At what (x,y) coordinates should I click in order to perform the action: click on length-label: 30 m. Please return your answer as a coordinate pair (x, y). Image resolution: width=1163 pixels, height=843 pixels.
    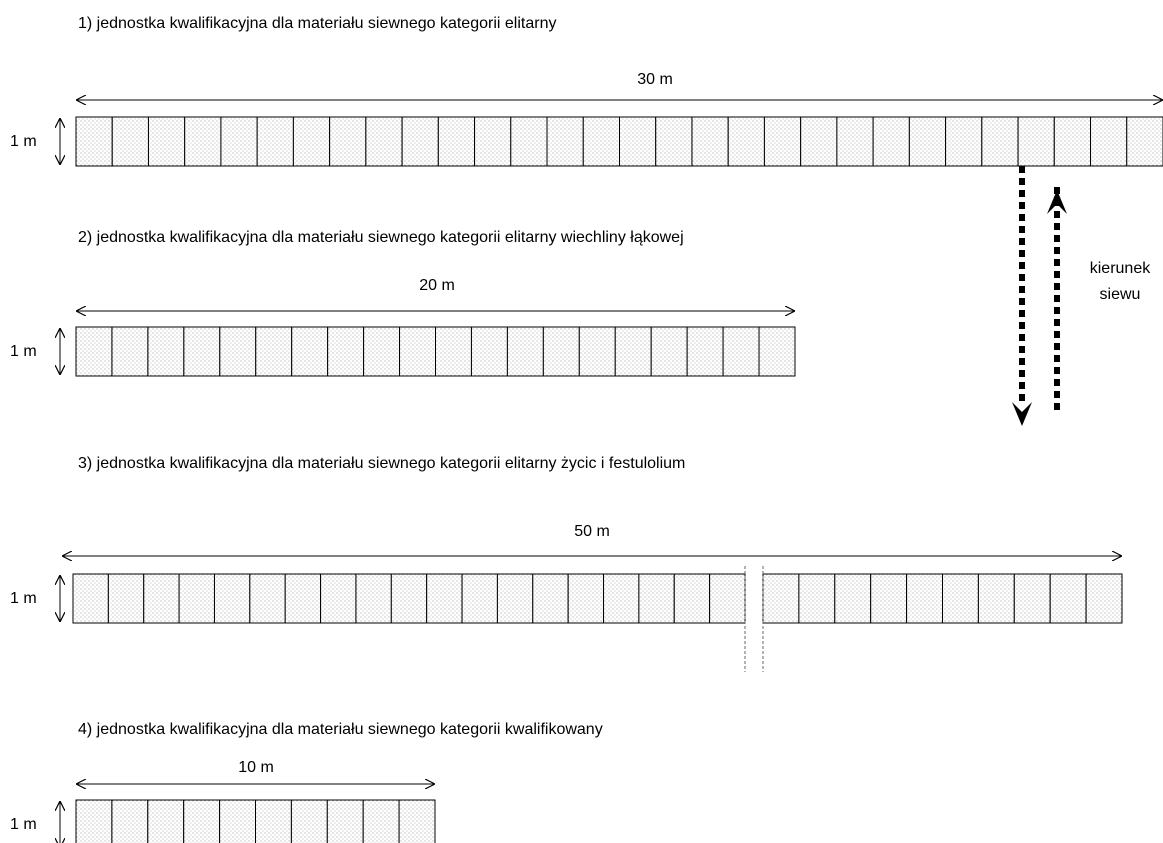
    Looking at the image, I should click on (655, 79).